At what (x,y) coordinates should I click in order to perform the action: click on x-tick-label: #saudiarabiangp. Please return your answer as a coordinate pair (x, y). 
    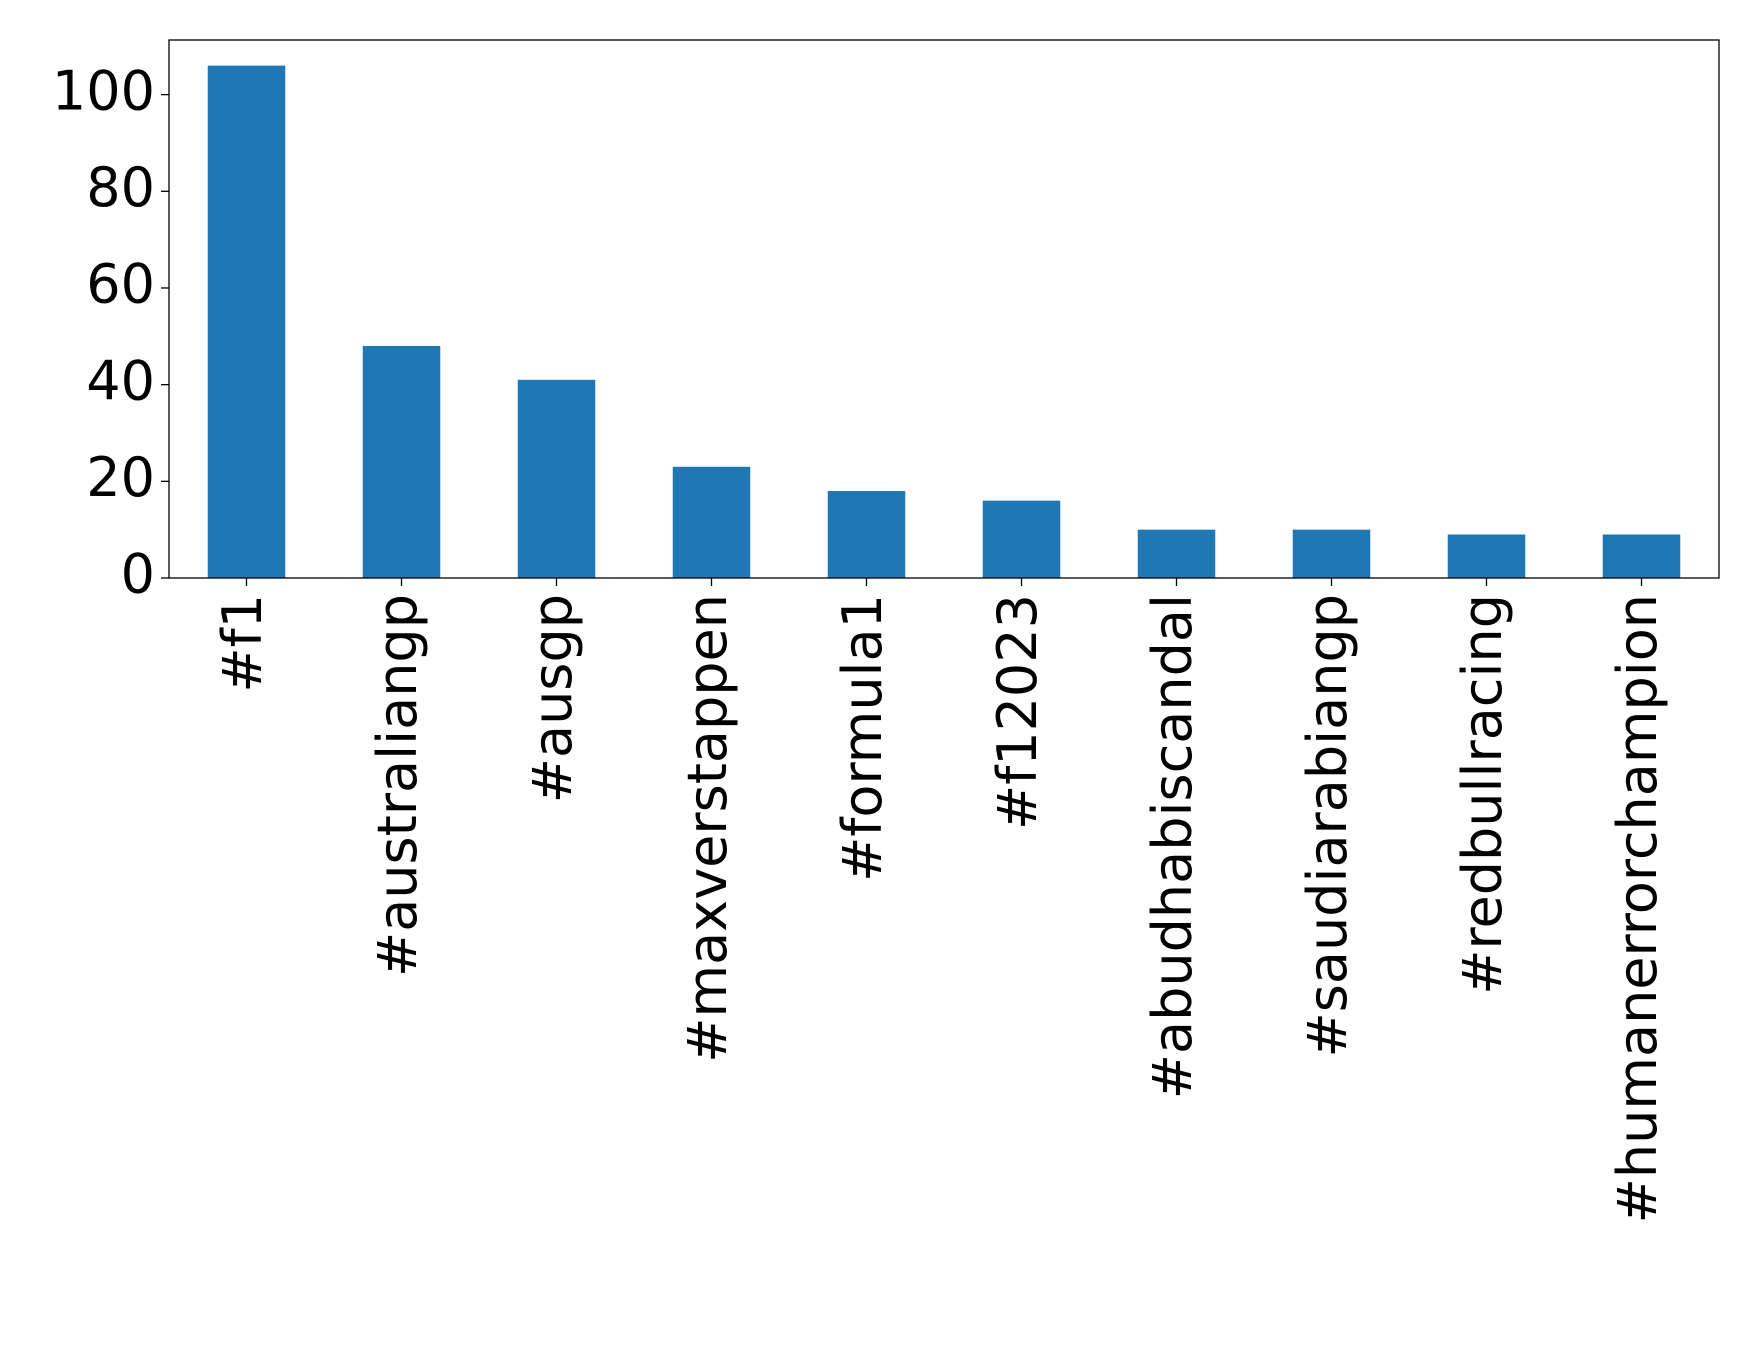
    Looking at the image, I should click on (1327, 826).